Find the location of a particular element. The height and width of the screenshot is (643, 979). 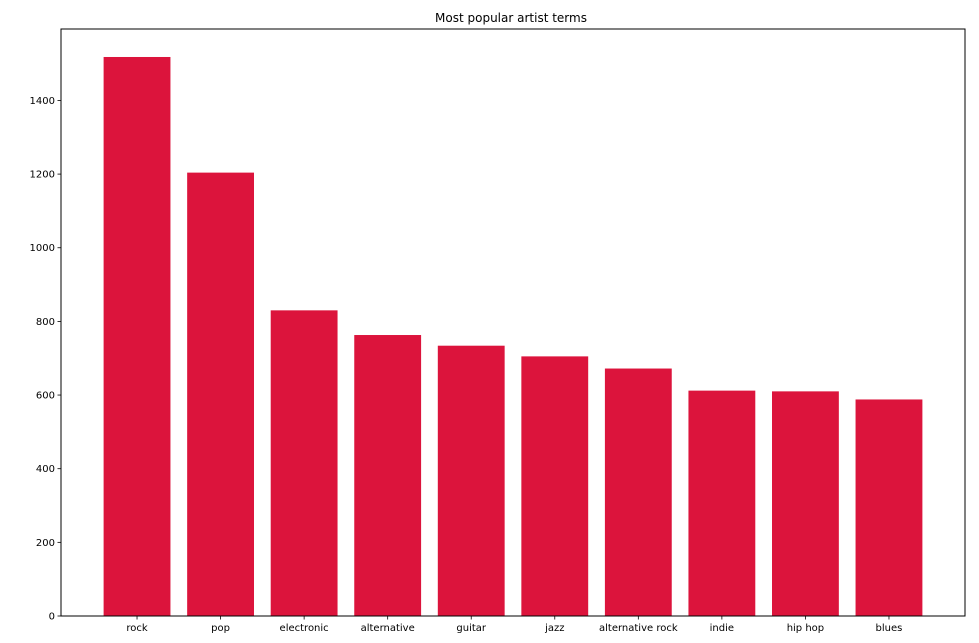

bar-jazz is located at coordinates (555, 486).